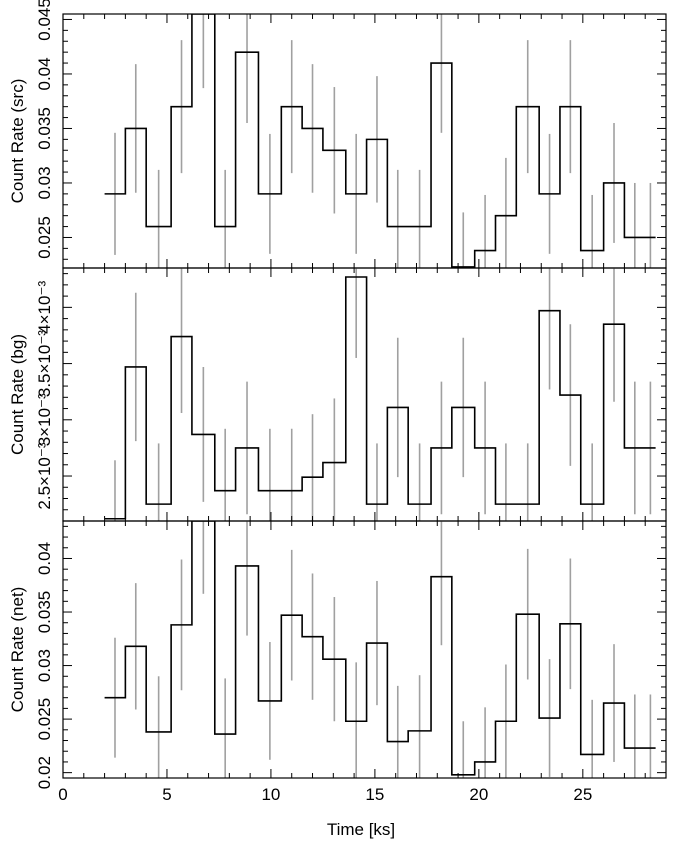 This screenshot has height=848, width=676. Describe the element at coordinates (44, 772) in the screenshot. I see `y-tick-label: 0.02` at that location.